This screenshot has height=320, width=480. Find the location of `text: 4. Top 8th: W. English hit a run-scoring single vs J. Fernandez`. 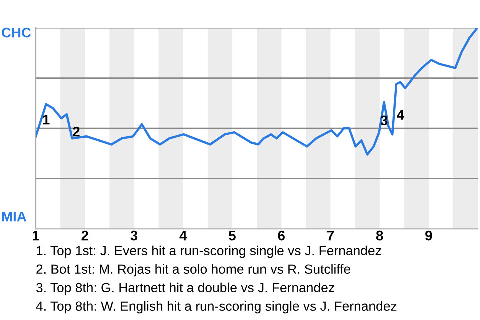

text: 4. Top 8th: W. English hit a run-scoring single vs J. Fernandez is located at coordinates (216, 307).